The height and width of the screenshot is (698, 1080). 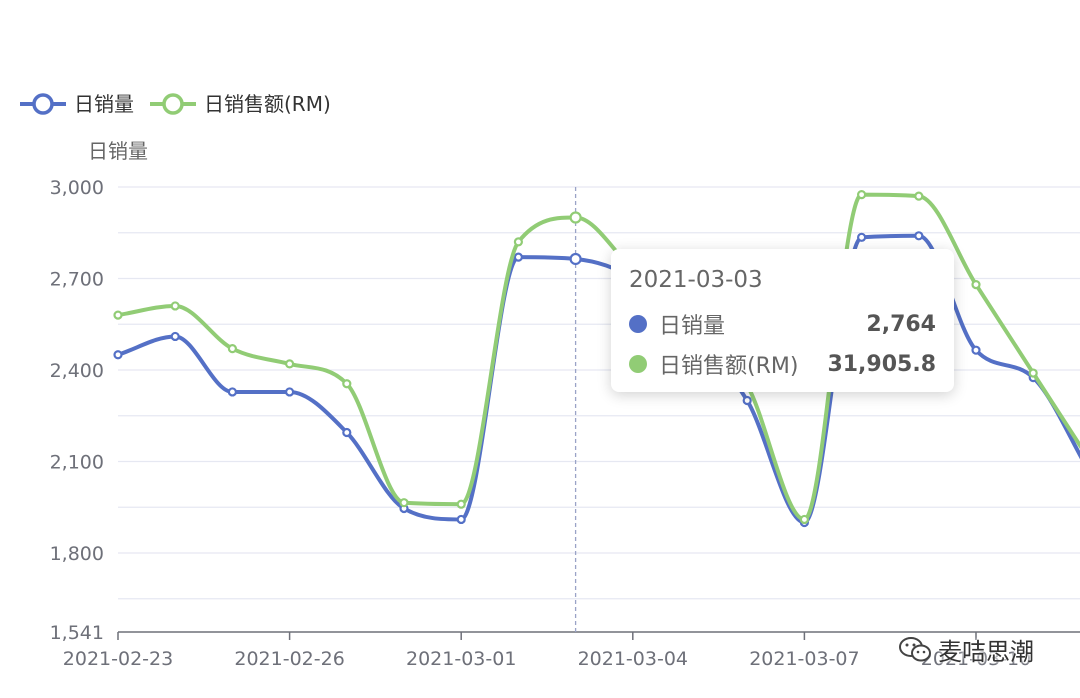 What do you see at coordinates (77, 633) in the screenshot?
I see `y-tick-label: 1,541` at bounding box center [77, 633].